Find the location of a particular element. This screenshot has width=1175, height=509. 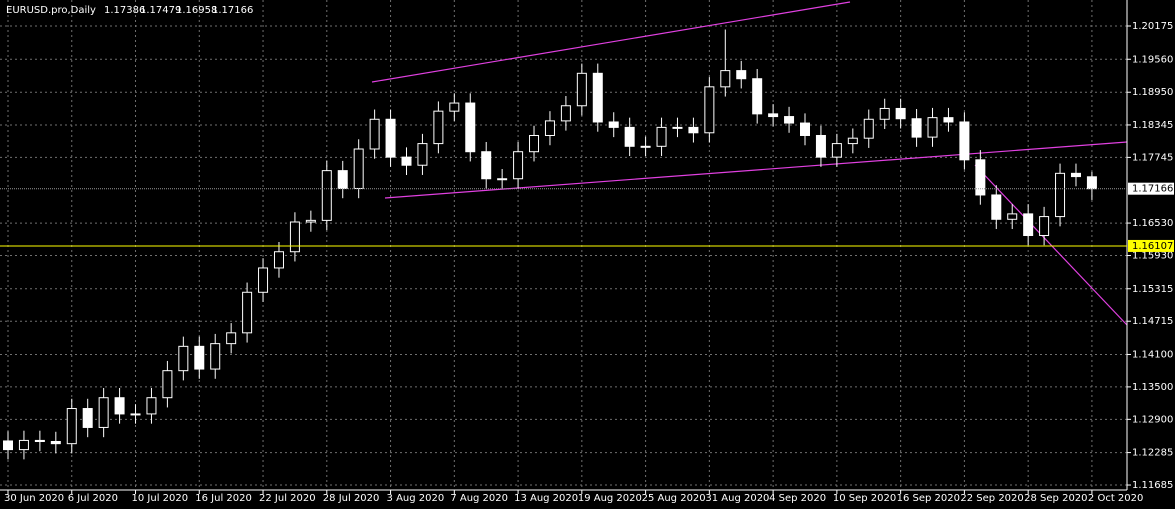

trend-line is located at coordinates (1051, 245).